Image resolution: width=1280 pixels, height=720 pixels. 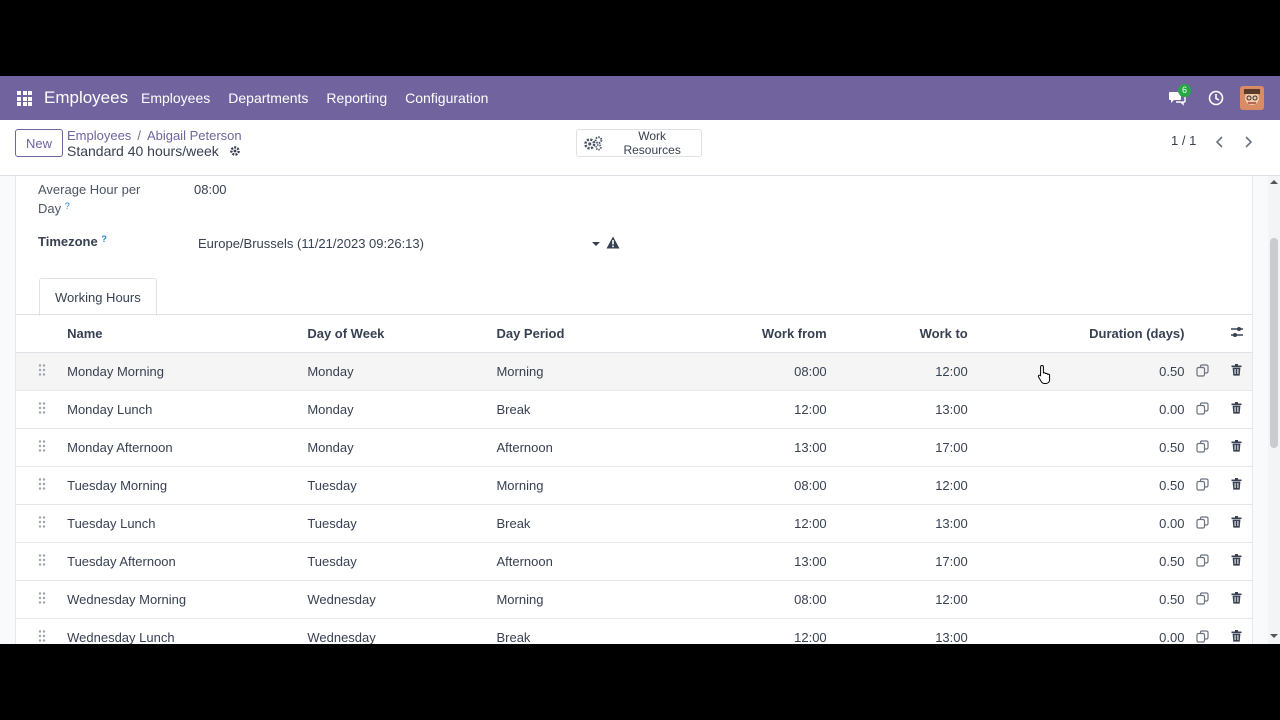 I want to click on scrollbar-thumb, so click(x=1274, y=343).